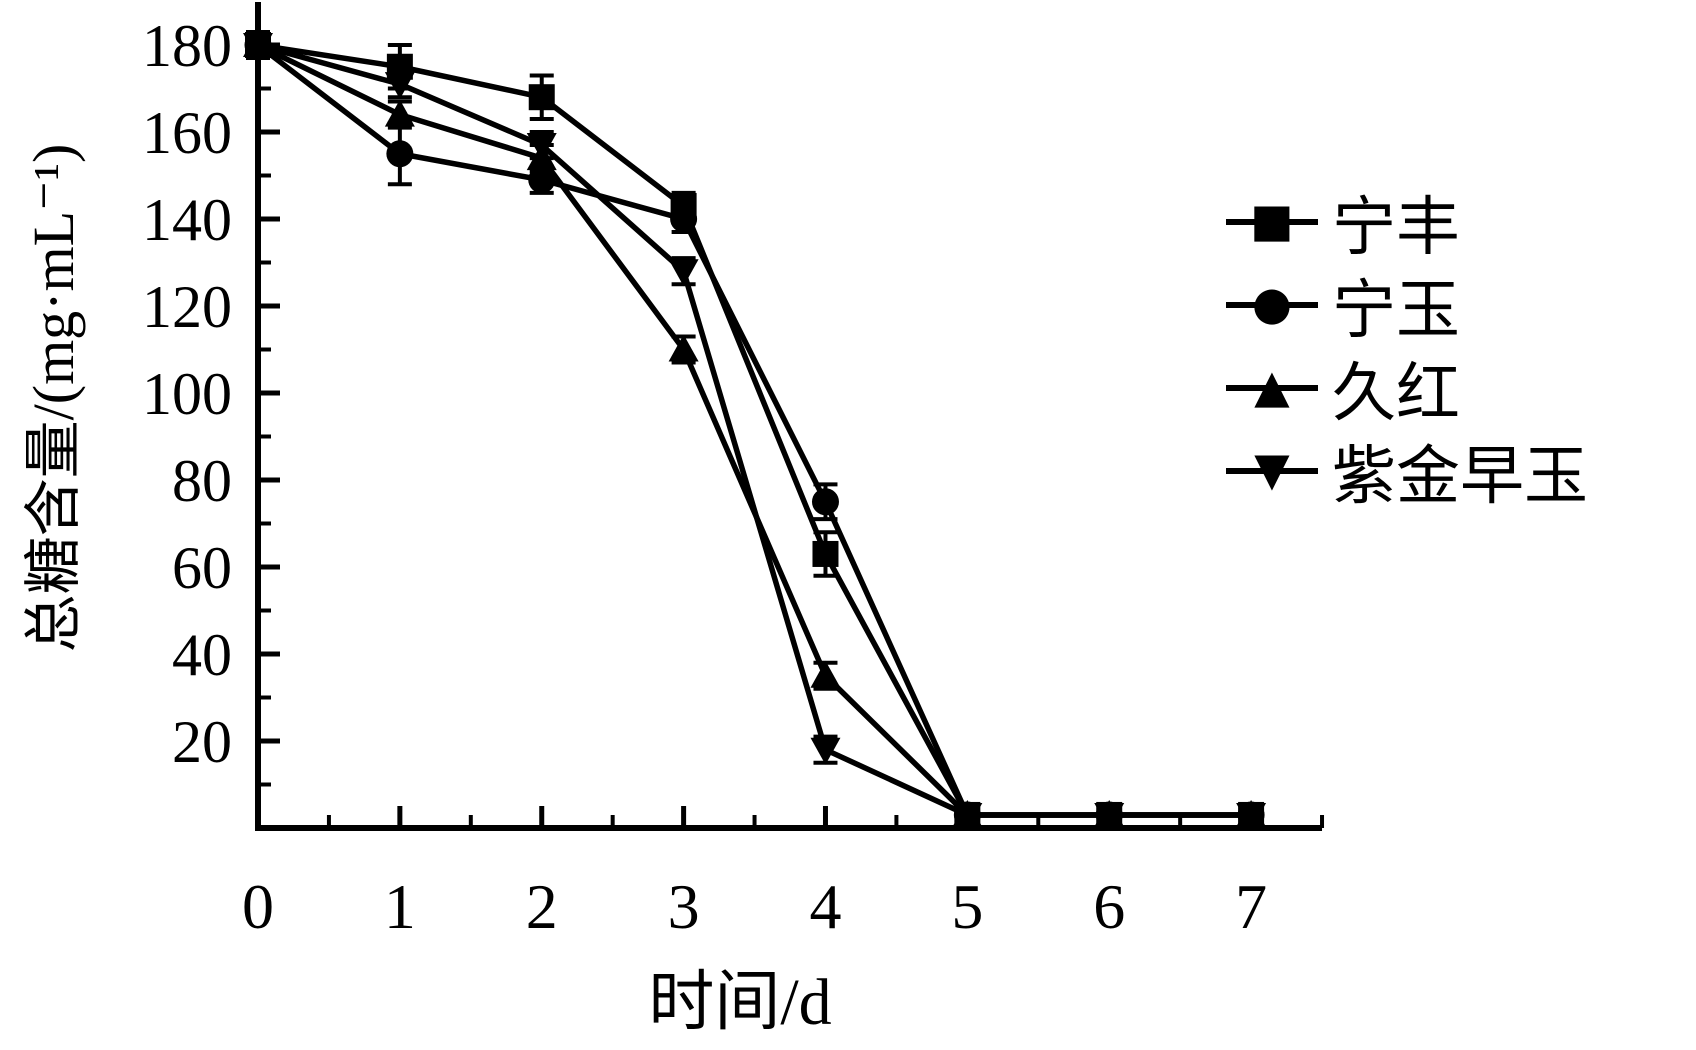 The image size is (1696, 1050). Describe the element at coordinates (542, 906) in the screenshot. I see `x-tick-label: 2` at that location.